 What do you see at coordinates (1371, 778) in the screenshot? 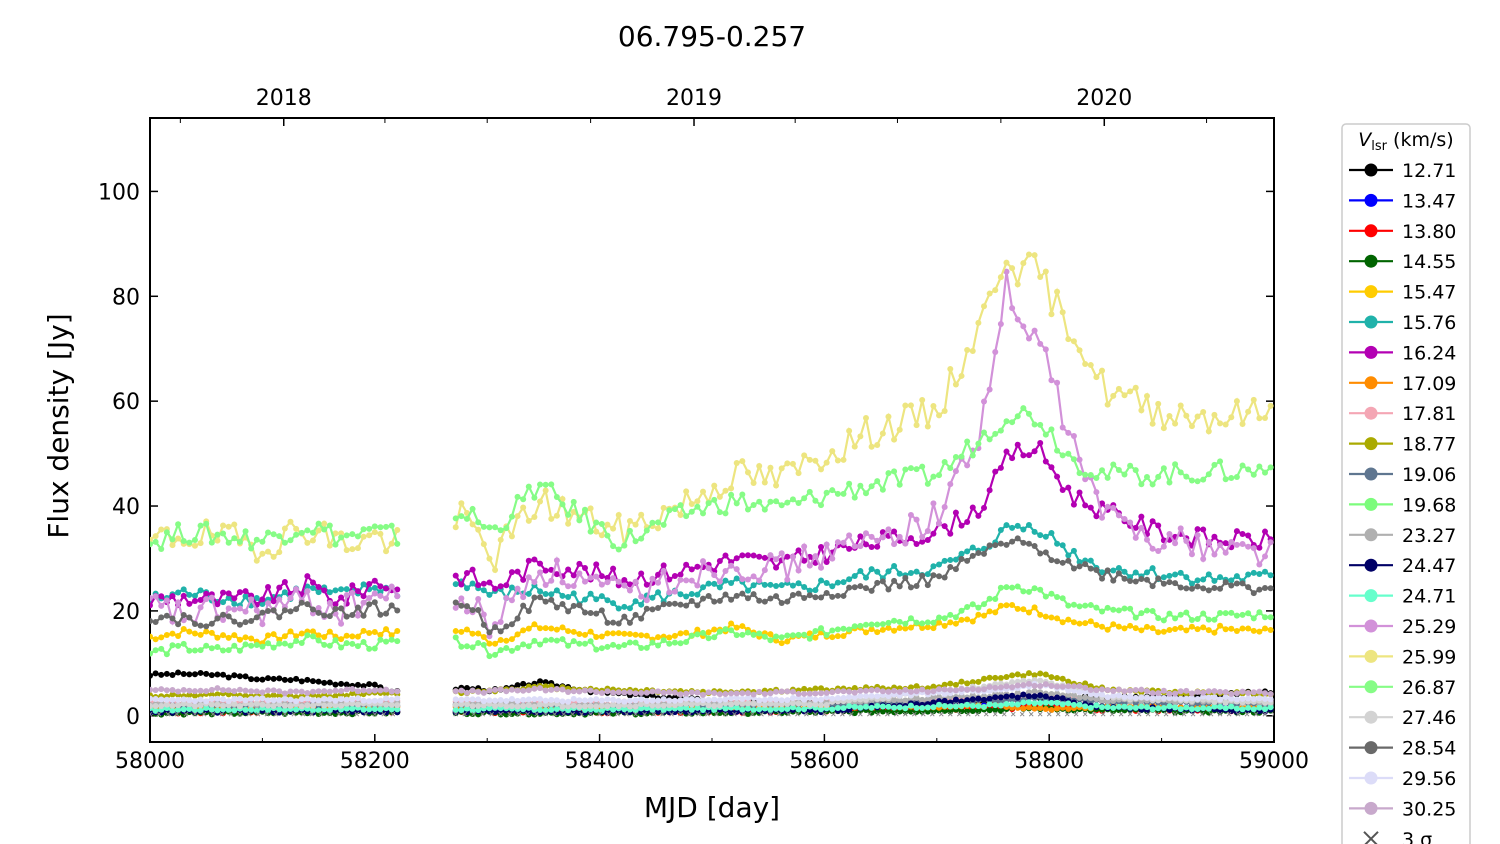
I see `legend-swatch-marker` at bounding box center [1371, 778].